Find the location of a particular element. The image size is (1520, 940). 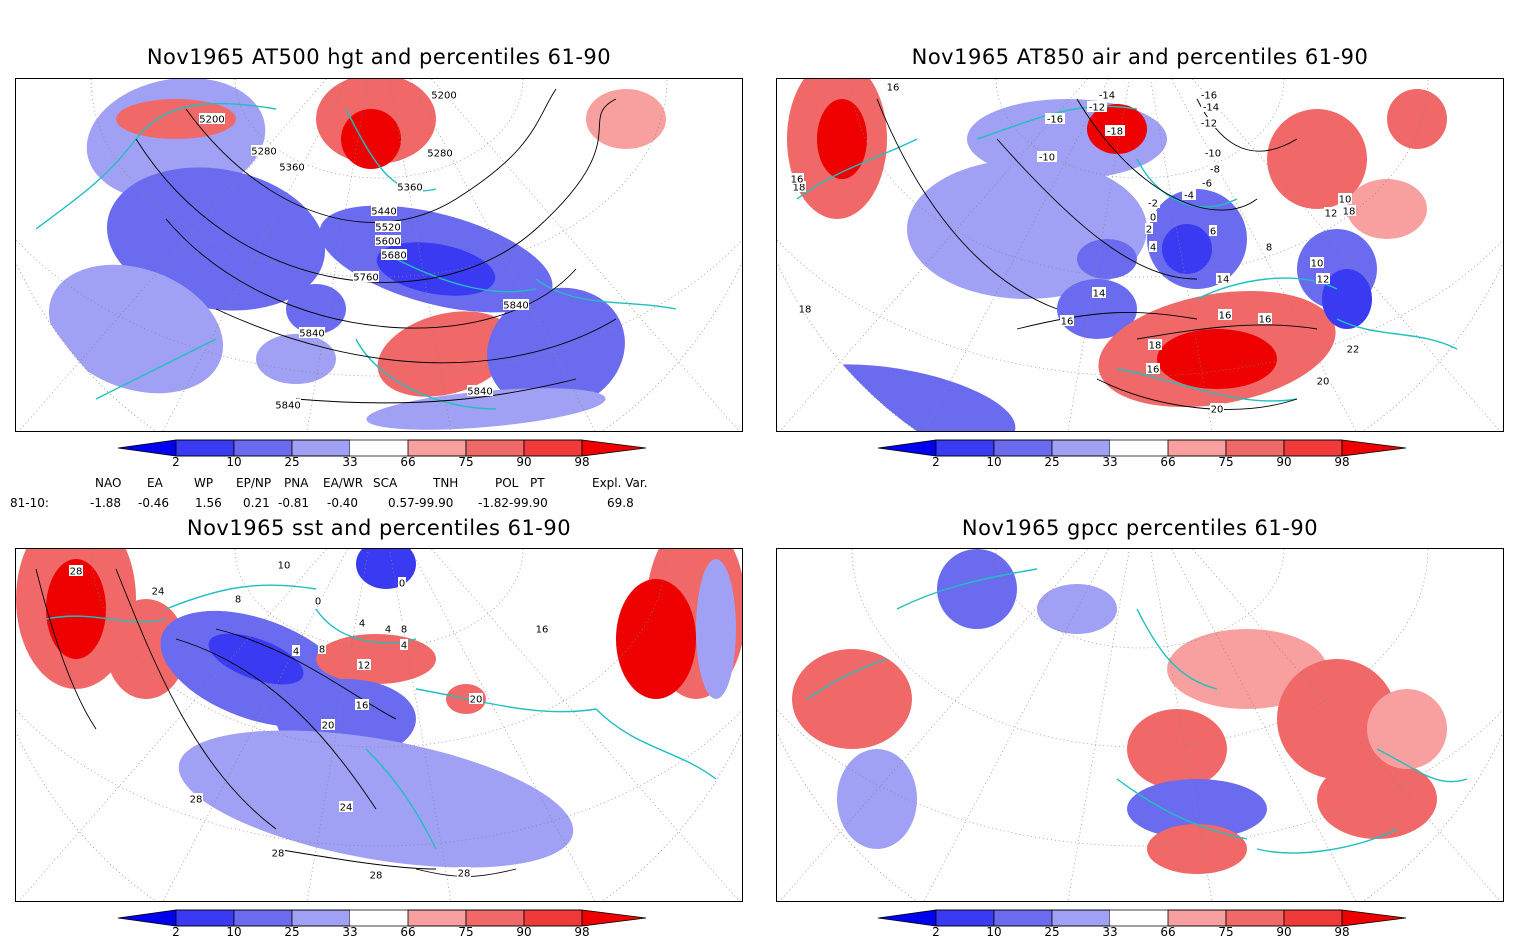

contour-label: 5520 is located at coordinates (387, 228).